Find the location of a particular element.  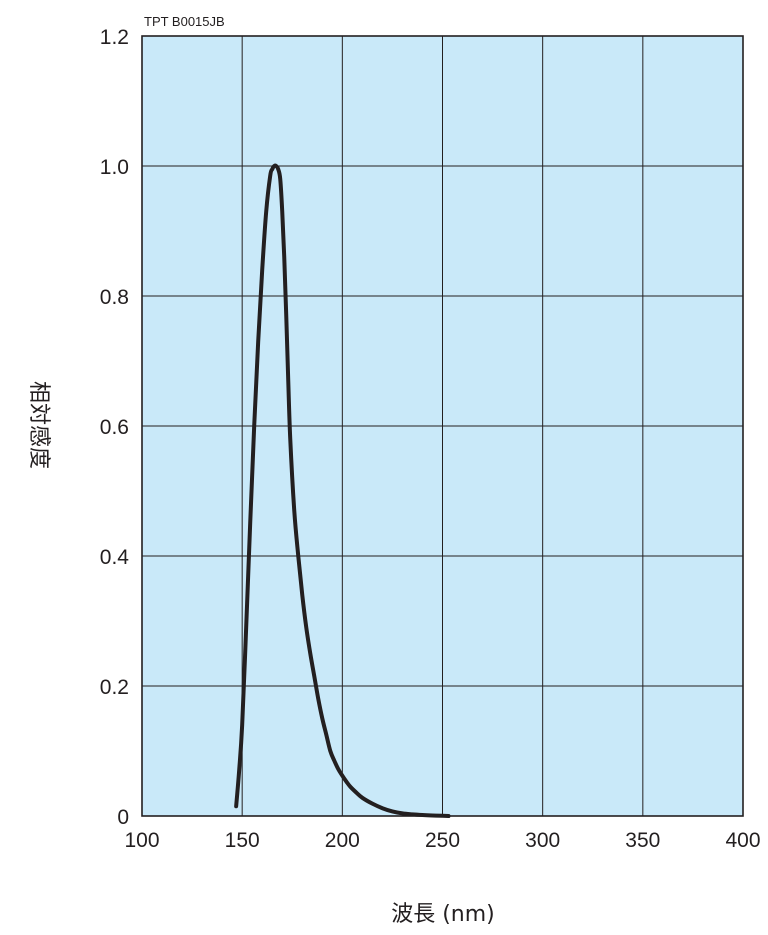

y-axis-title: 相対感度 is located at coordinates (38, 425).